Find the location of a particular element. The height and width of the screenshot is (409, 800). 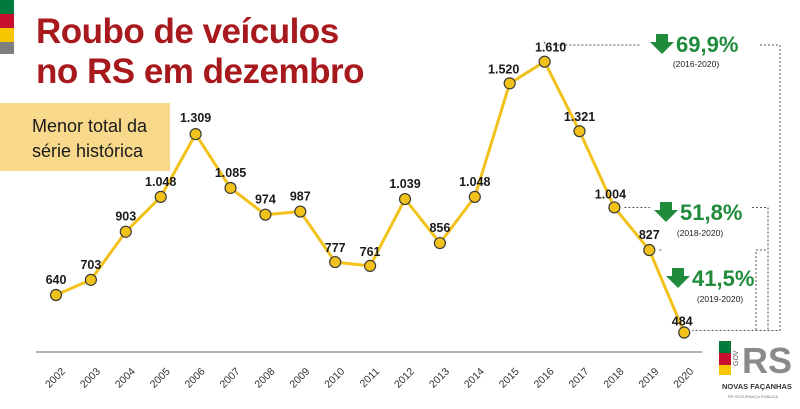

data-label-2018: 1.004 is located at coordinates (610, 194).